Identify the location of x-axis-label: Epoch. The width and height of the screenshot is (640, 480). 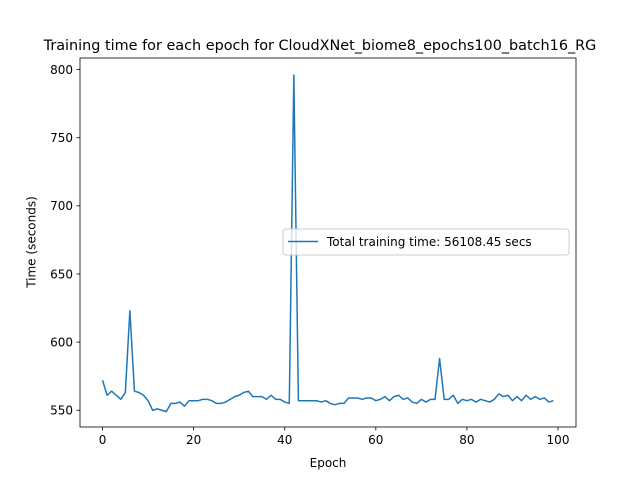
(328, 463).